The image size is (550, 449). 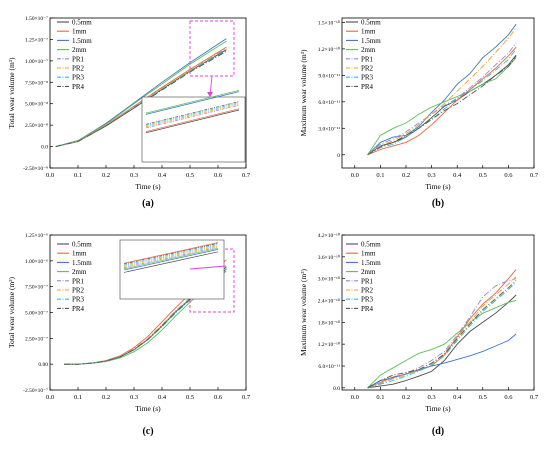 I want to click on series-line-PR1, so click(x=442, y=99).